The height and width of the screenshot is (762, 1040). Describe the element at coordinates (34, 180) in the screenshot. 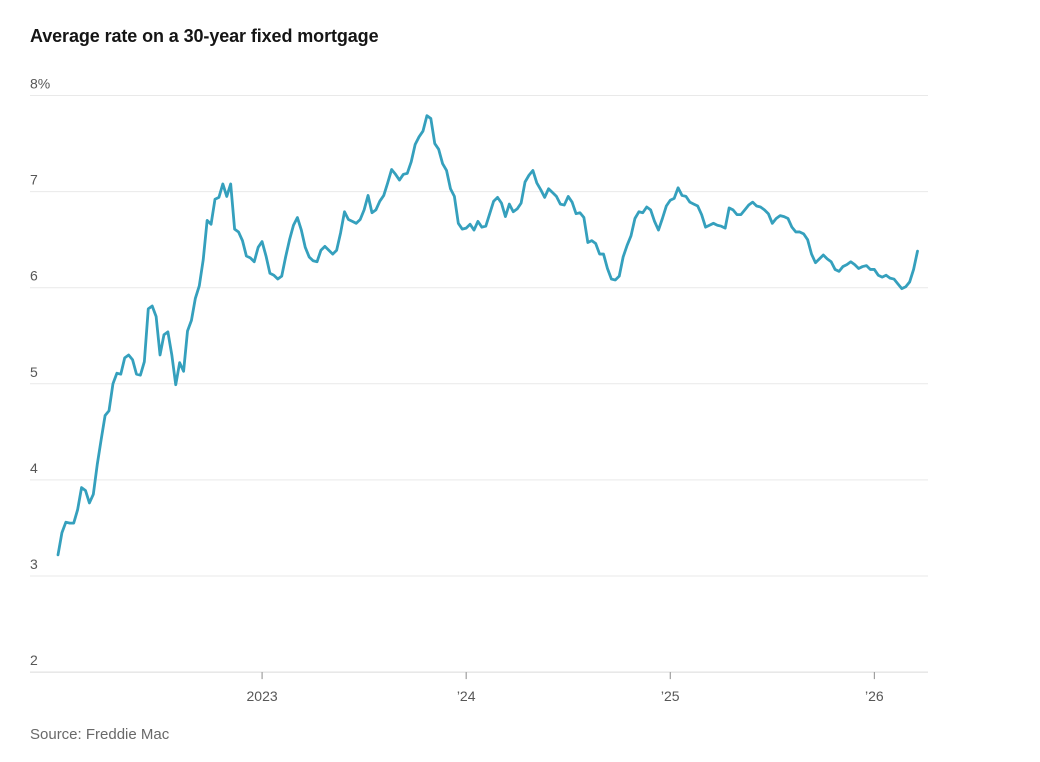

I see `y-axis-label: 7` at that location.